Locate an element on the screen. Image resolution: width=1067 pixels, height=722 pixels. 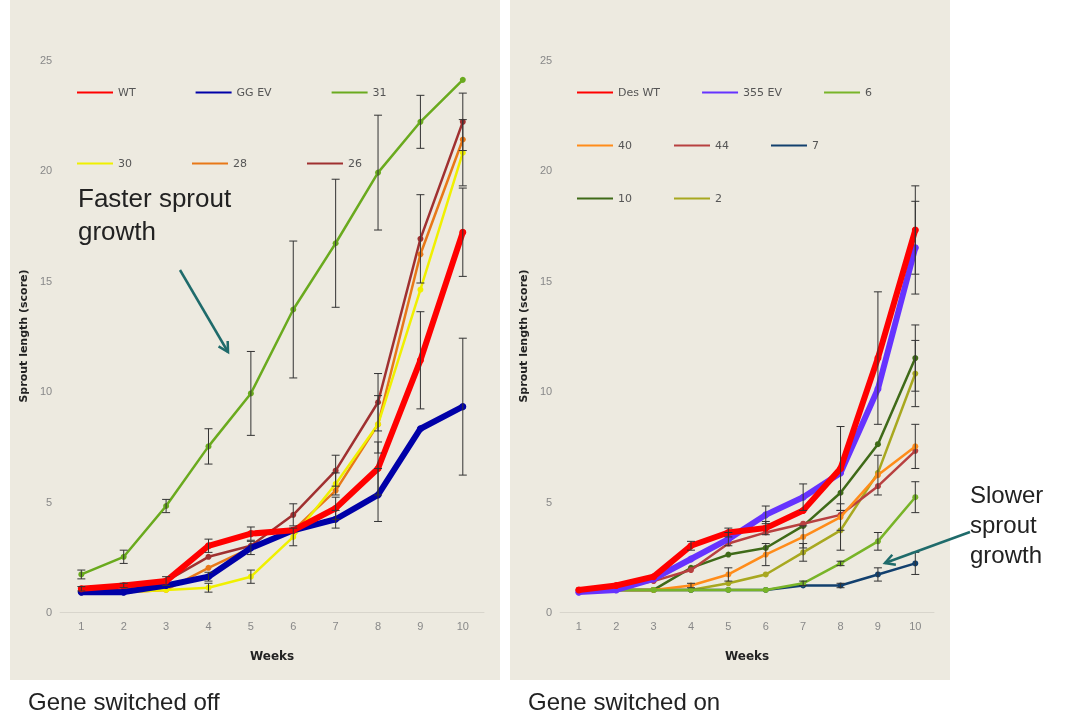
legend-label: 40 is located at coordinates (625, 145).